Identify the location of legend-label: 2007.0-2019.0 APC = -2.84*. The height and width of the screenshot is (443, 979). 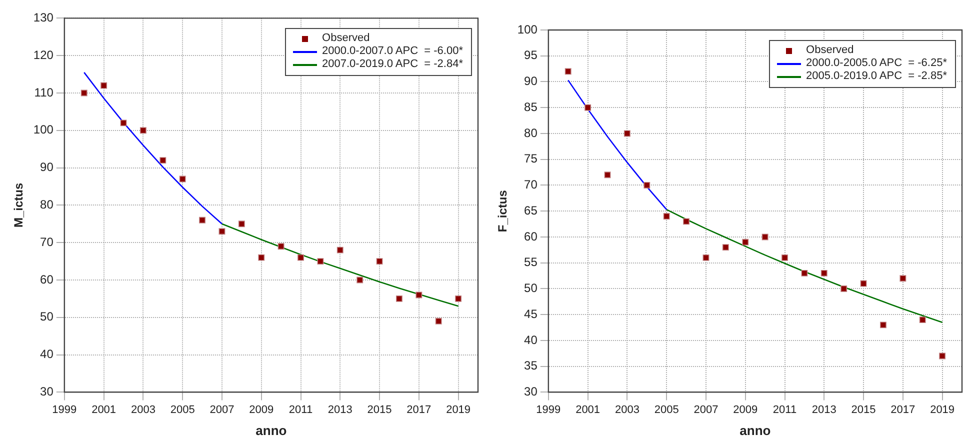
(392, 65).